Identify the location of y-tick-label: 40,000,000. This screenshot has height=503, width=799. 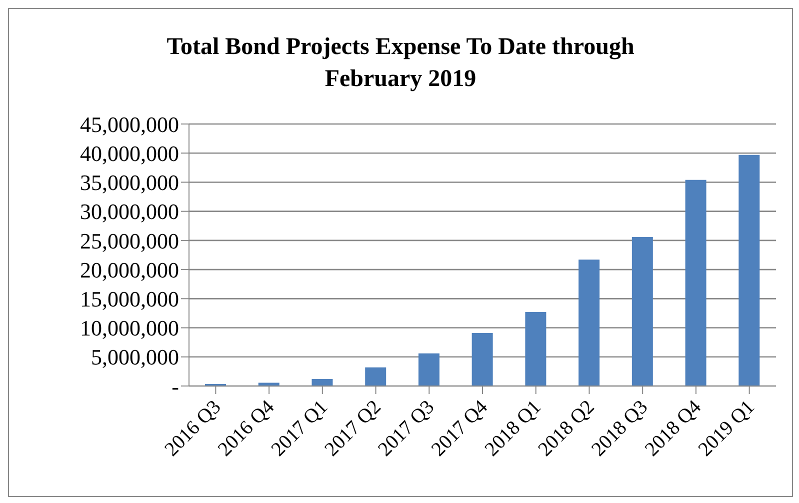
(129, 153).